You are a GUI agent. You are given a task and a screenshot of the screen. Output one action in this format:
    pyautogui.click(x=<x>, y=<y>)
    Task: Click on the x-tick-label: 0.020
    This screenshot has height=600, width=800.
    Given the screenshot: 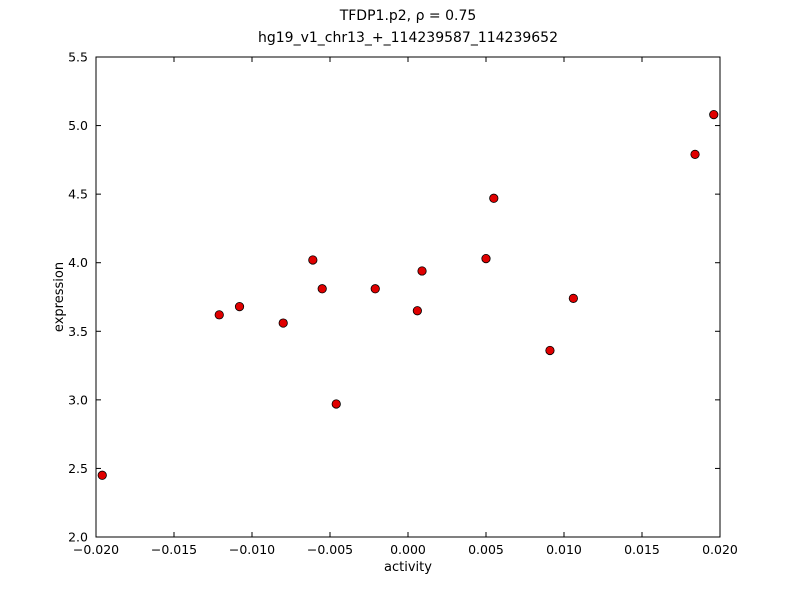 What is the action you would take?
    pyautogui.click(x=720, y=549)
    